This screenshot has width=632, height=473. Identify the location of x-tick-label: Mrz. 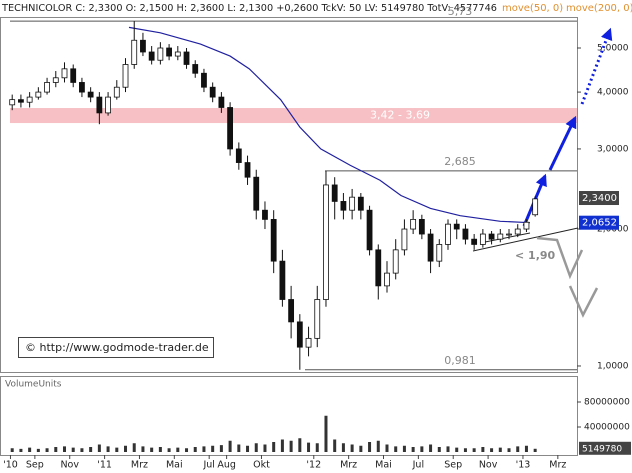
(557, 465).